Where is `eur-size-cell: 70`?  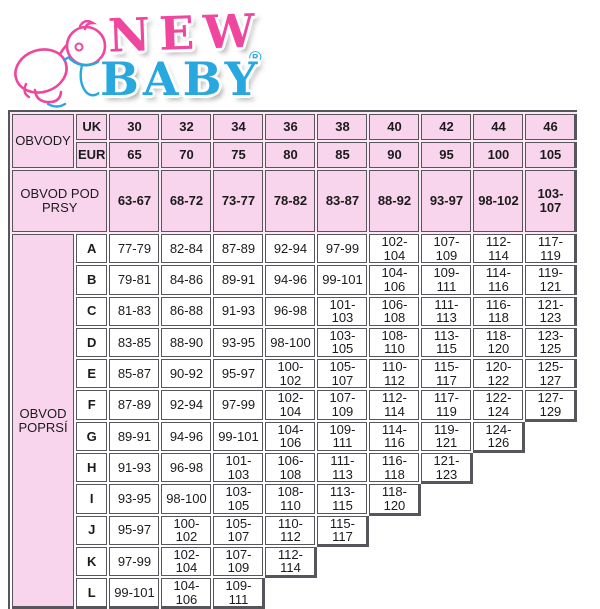 eur-size-cell: 70 is located at coordinates (186, 155).